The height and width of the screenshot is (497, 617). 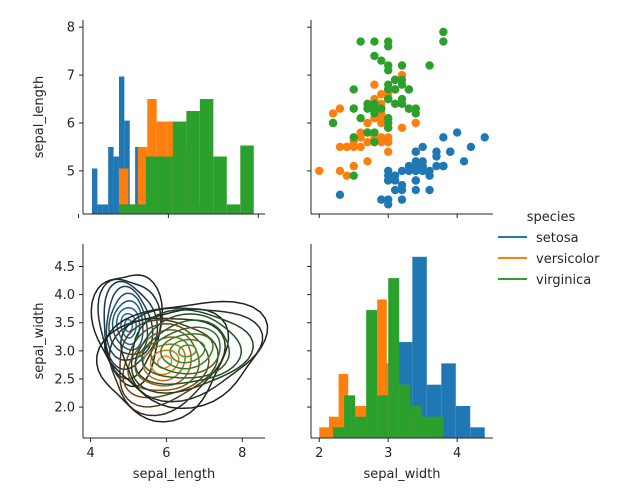 I want to click on x-tick-label: 6, so click(x=166, y=453).